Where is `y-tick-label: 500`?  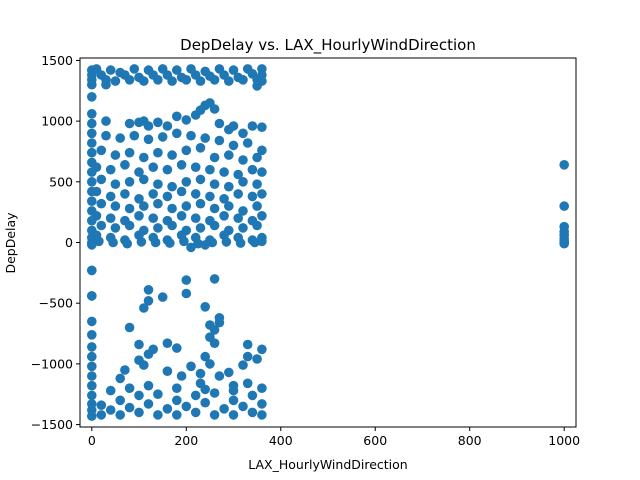 y-tick-label: 500 is located at coordinates (61, 181).